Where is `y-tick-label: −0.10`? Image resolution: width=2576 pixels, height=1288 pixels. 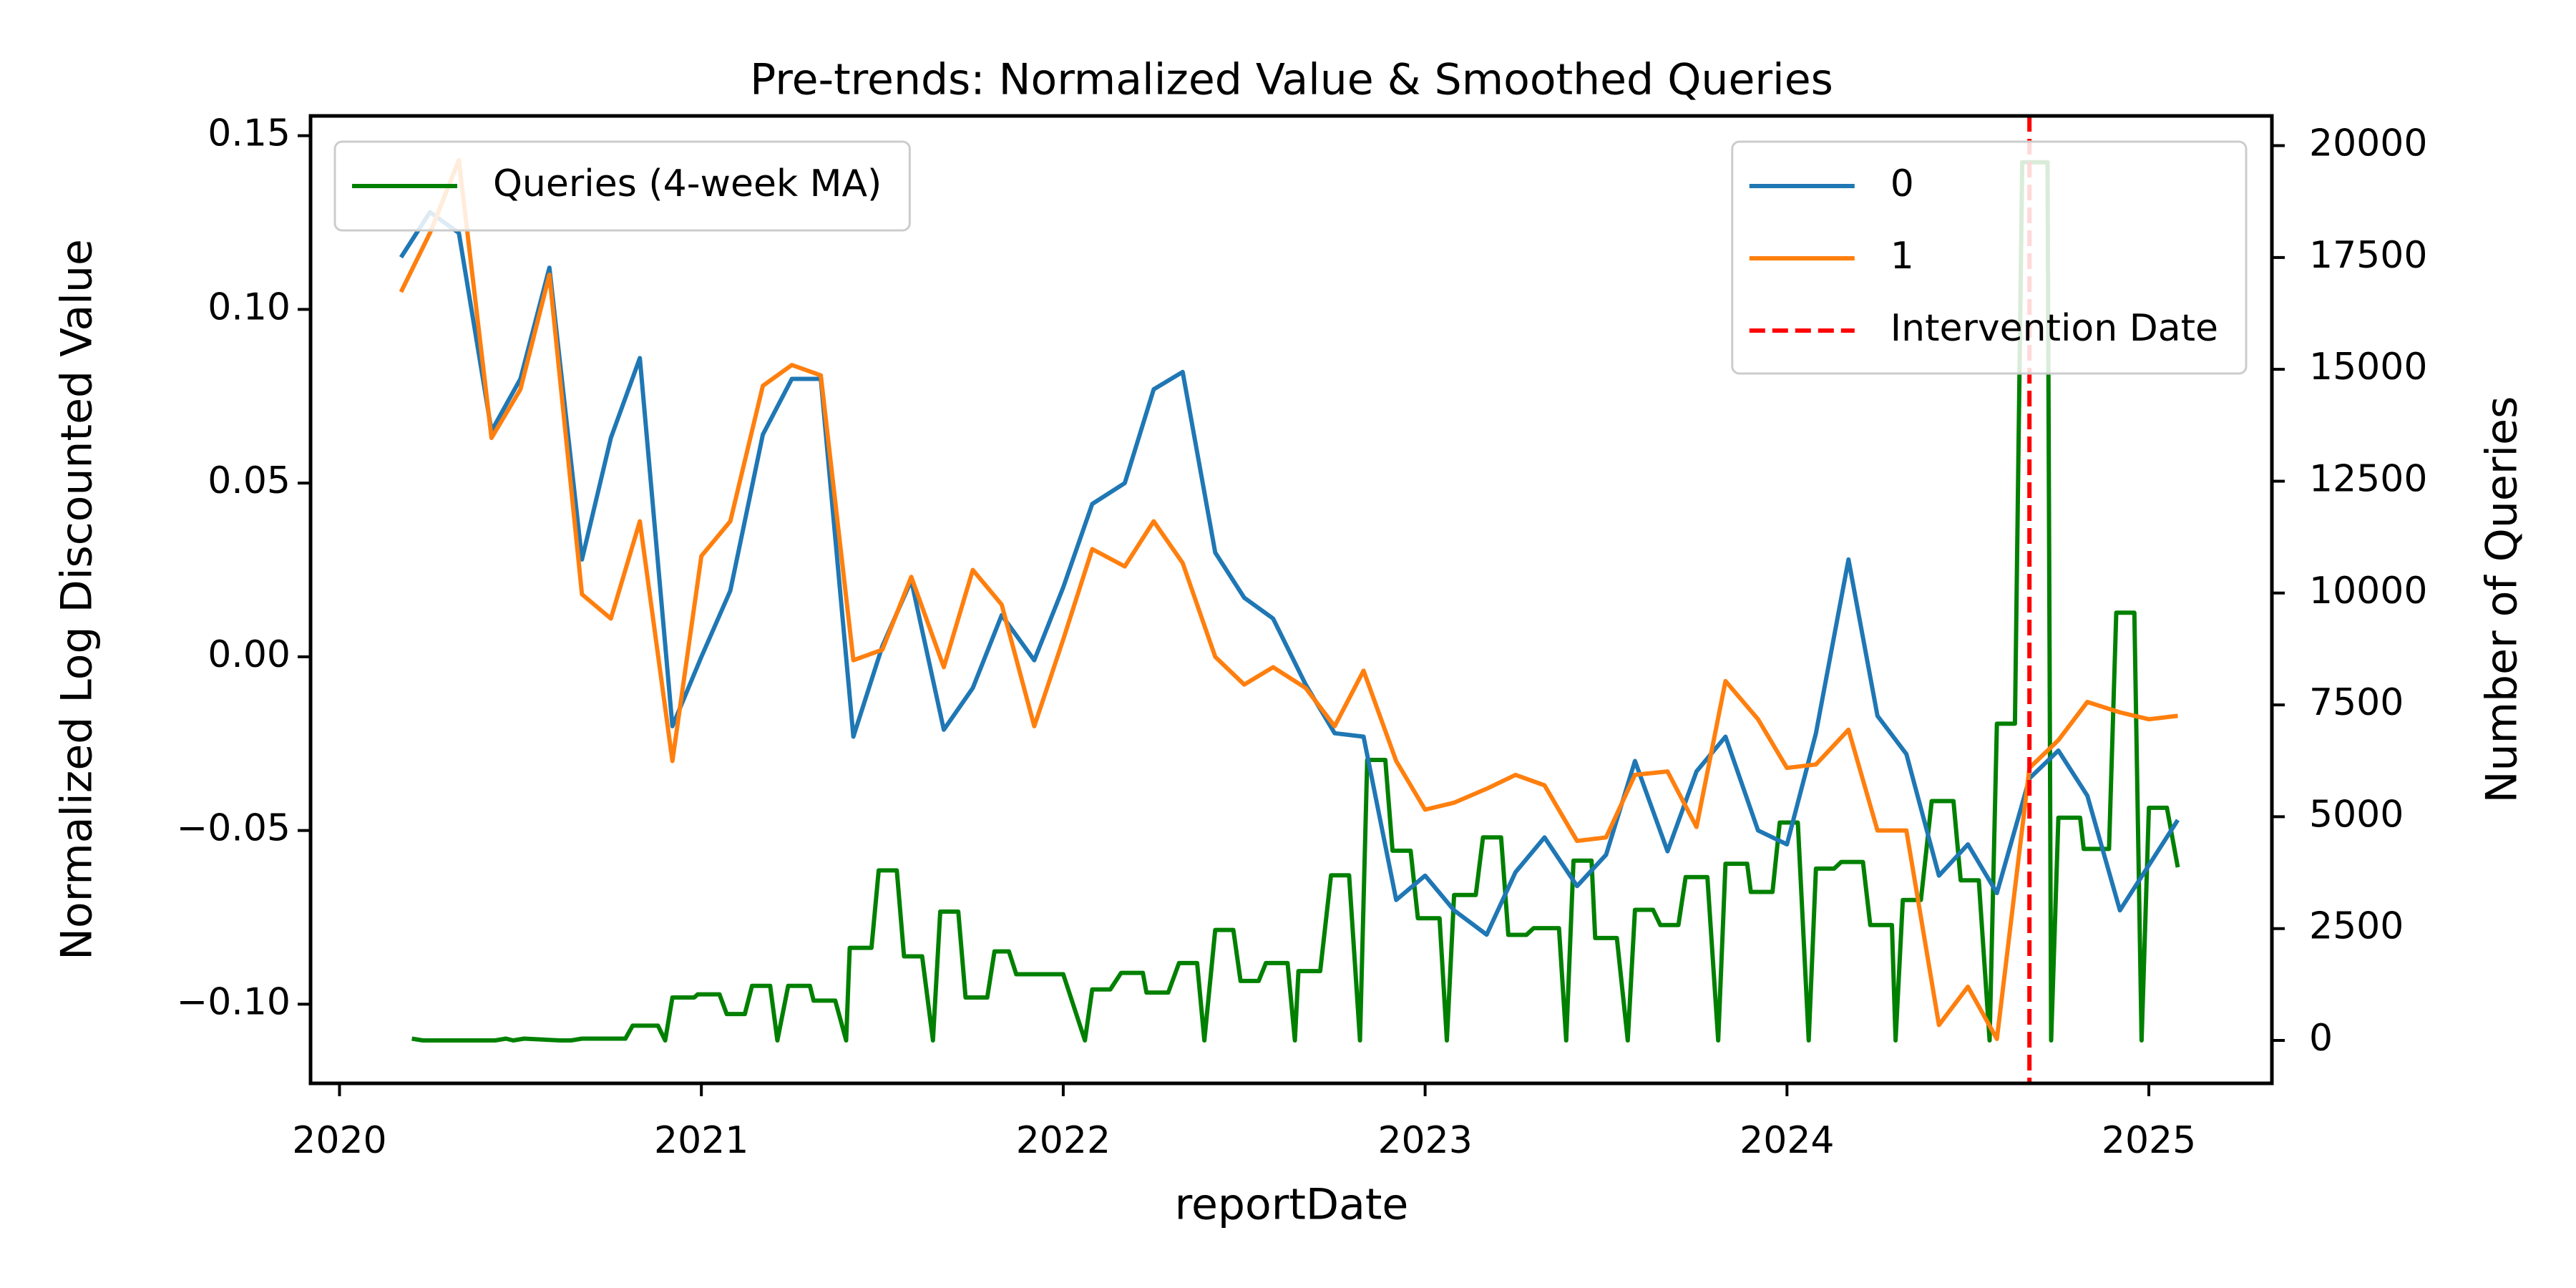 y-tick-label: −0.10 is located at coordinates (234, 1001).